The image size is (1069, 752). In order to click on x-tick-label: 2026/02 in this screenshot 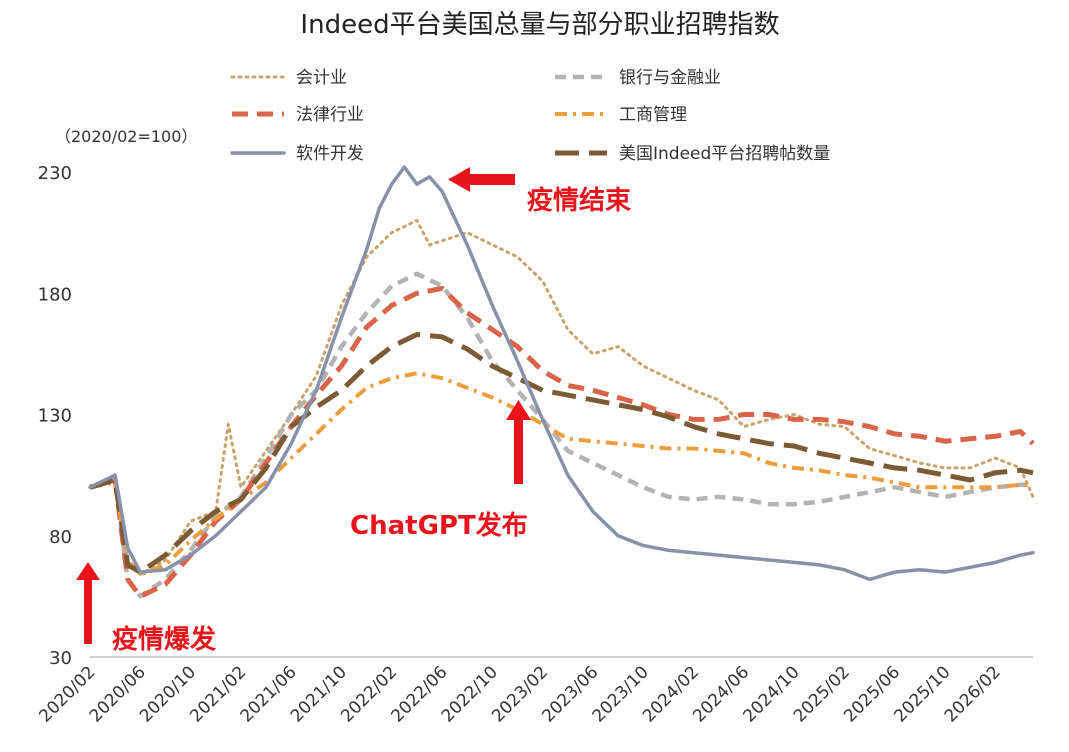, I will do `click(973, 694)`.